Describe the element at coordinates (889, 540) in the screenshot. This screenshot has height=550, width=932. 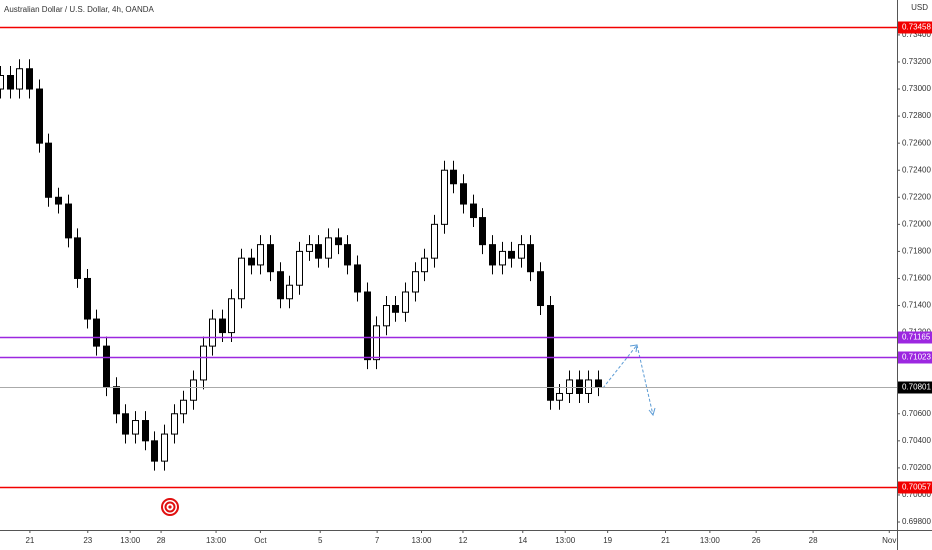
I see `x-tick-label: Nov` at that location.